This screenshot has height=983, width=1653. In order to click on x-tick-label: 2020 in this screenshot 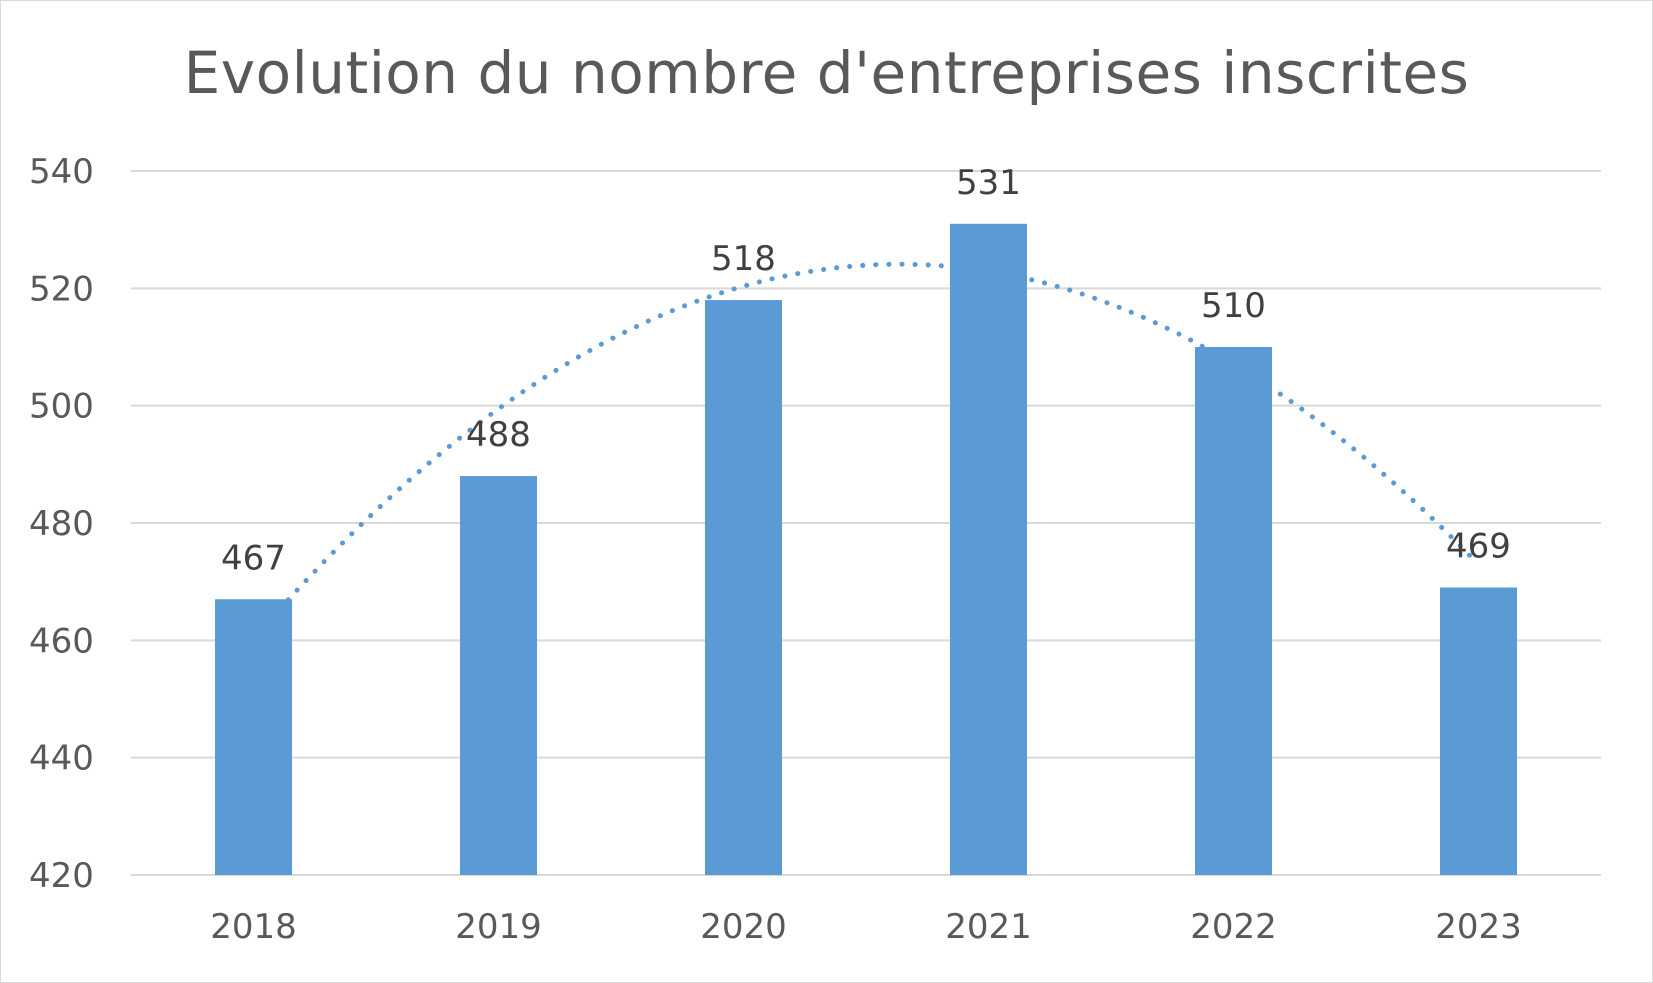, I will do `click(743, 927)`.